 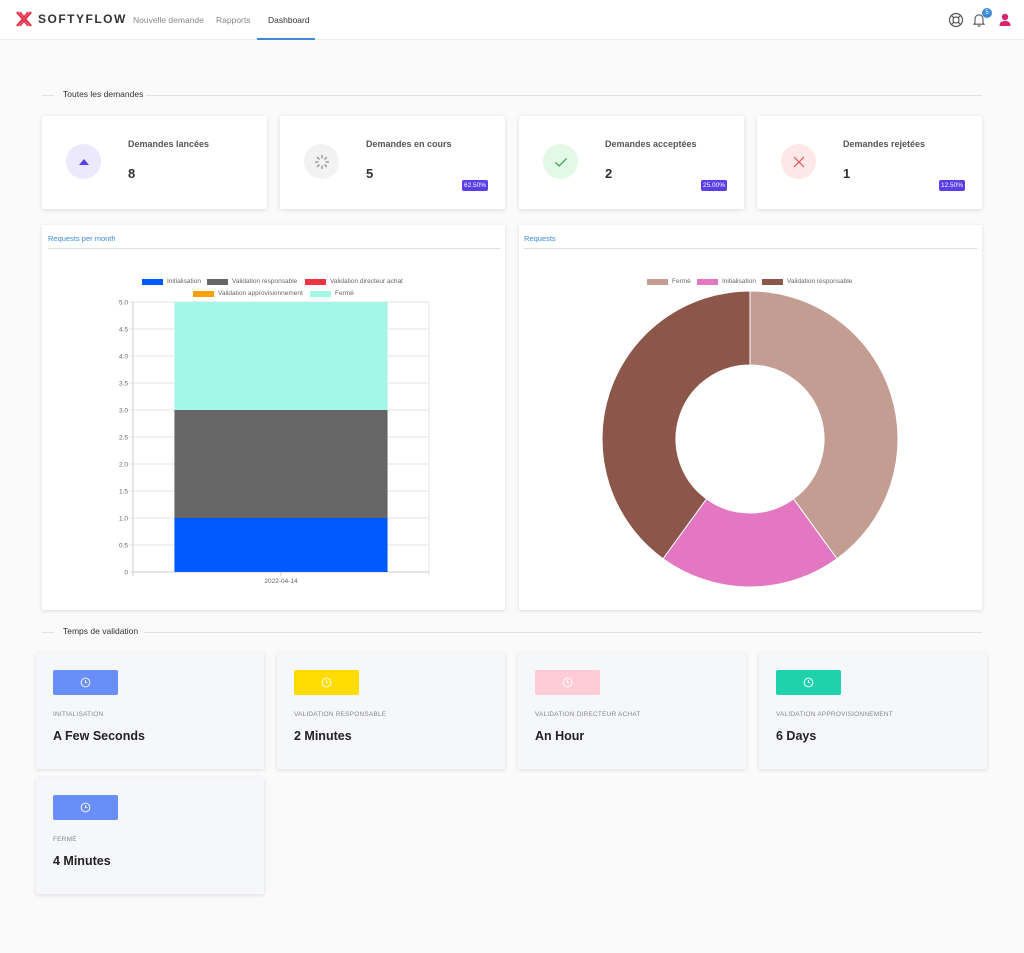 I want to click on stat-card-accepted: Demandes acceptées 2 25.00%, so click(x=631, y=162).